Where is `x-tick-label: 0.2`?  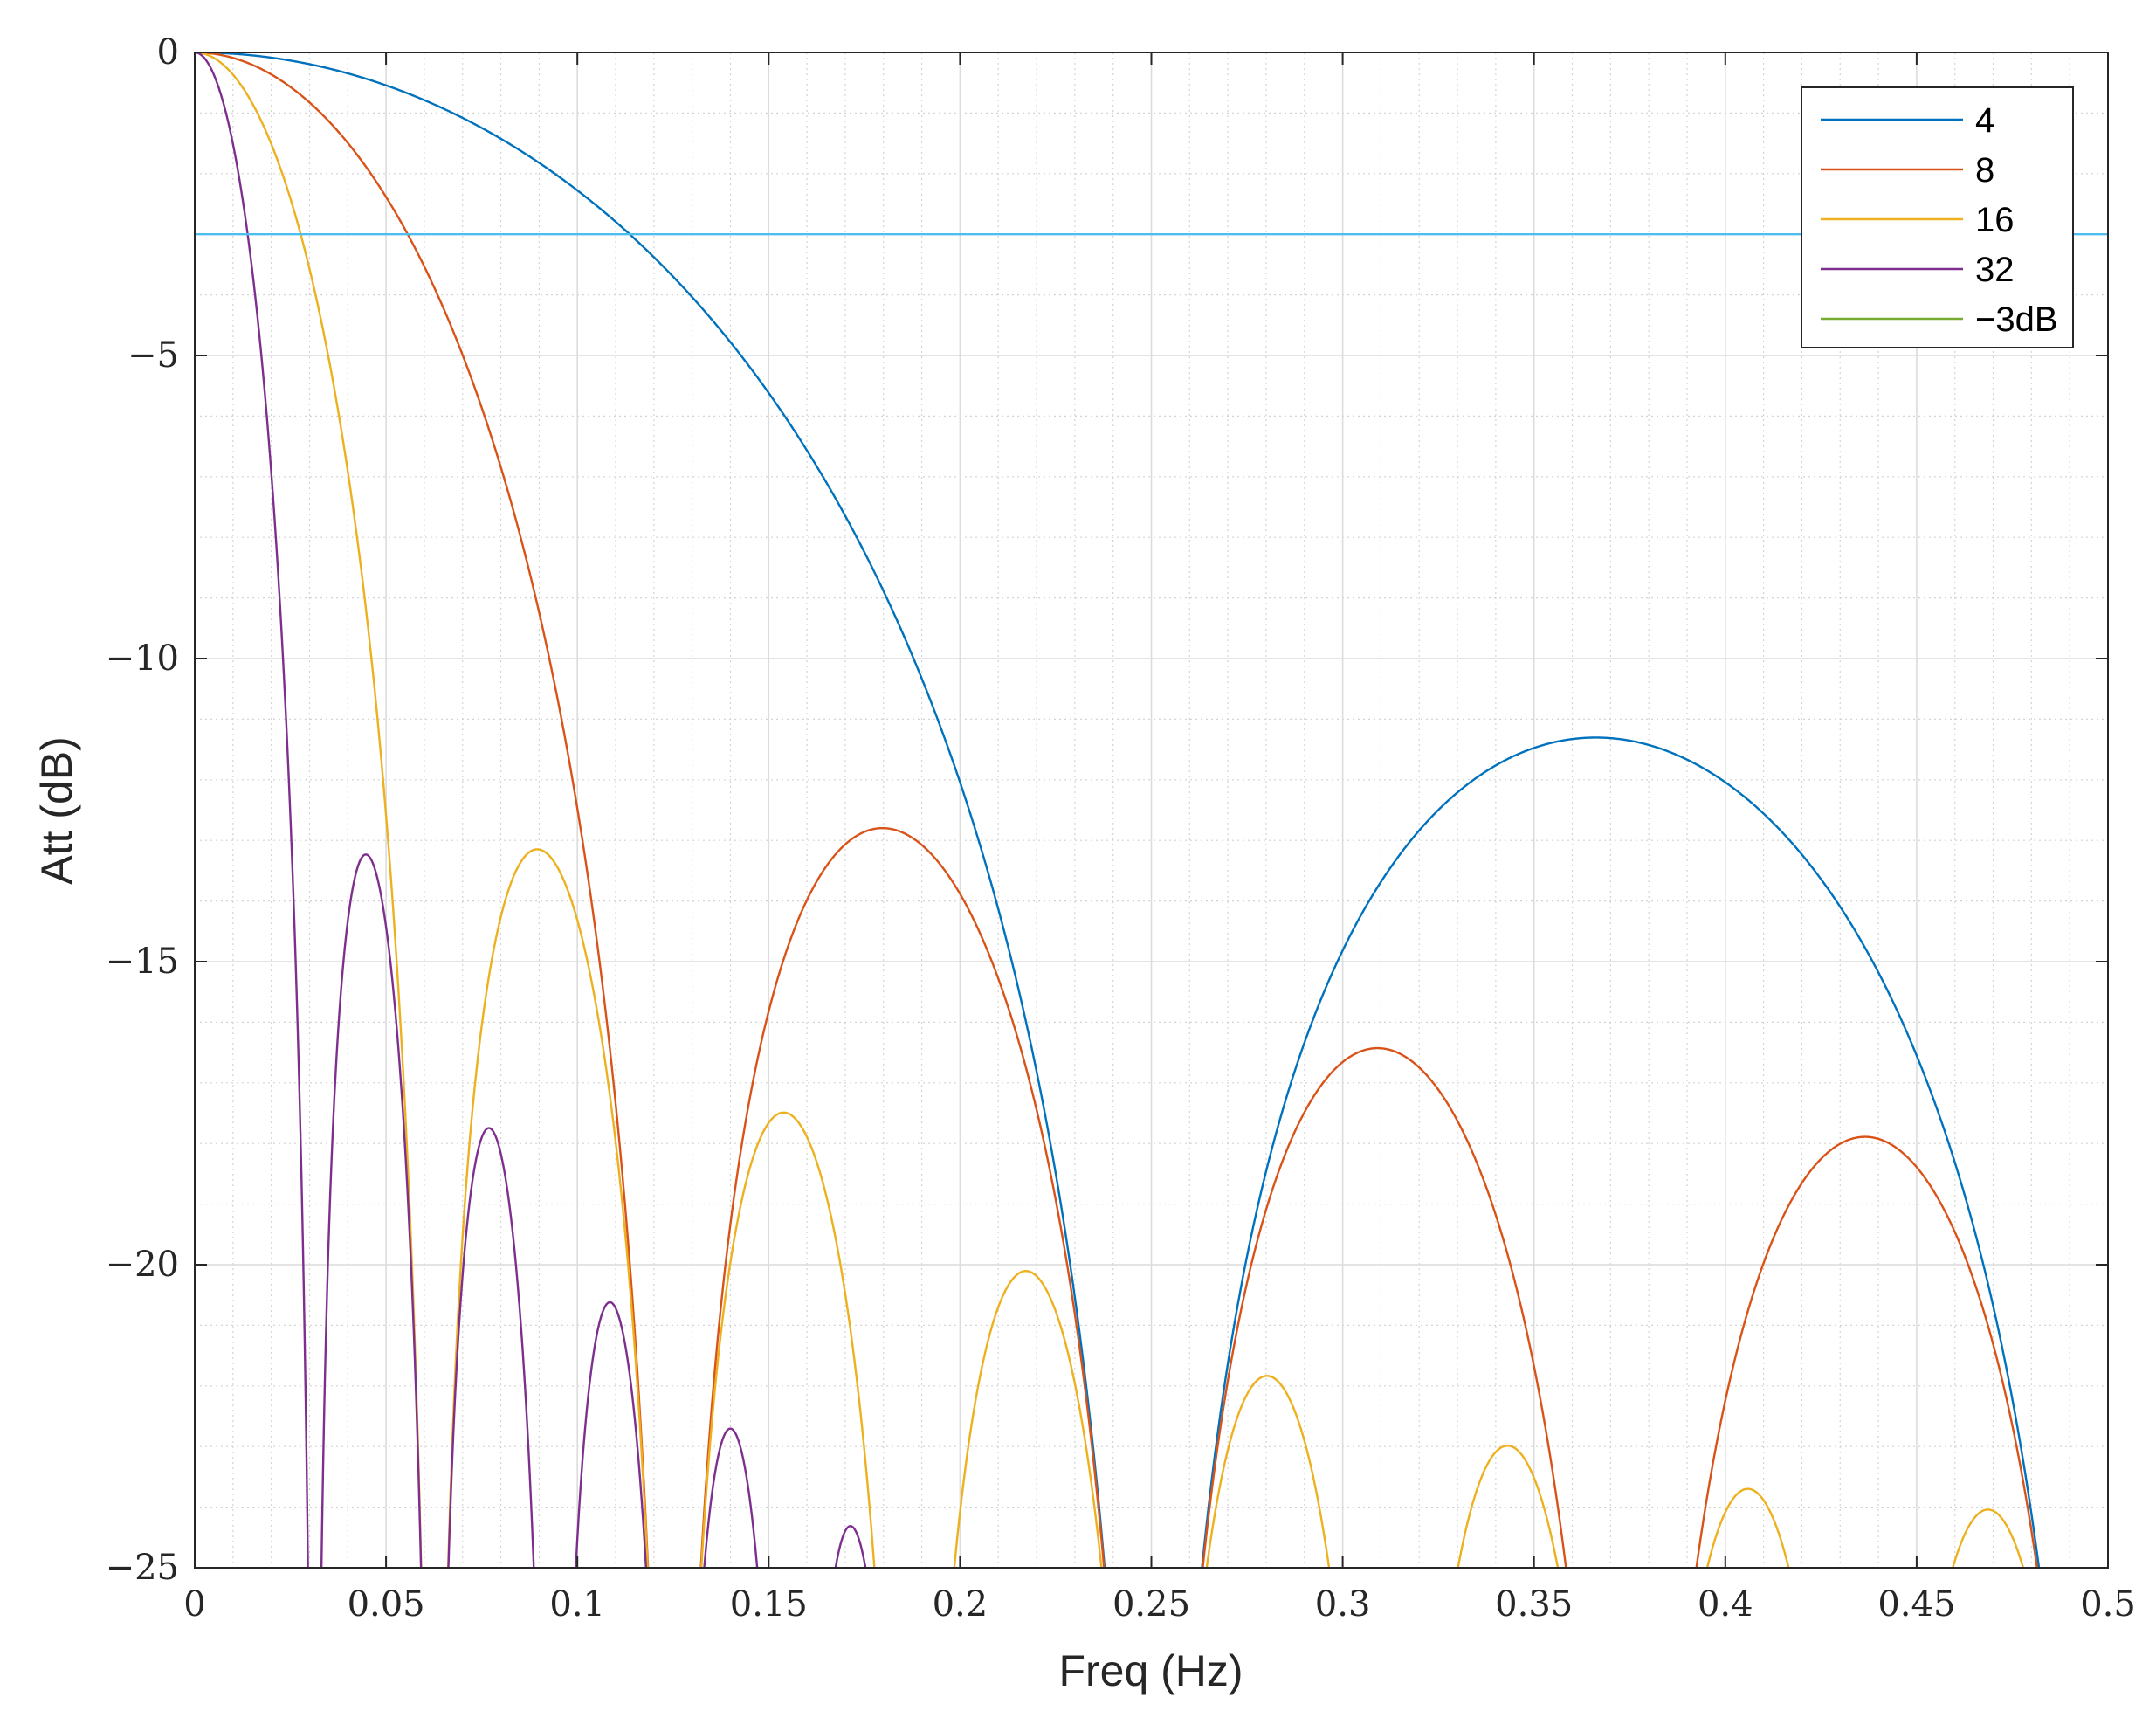
x-tick-label: 0.2 is located at coordinates (960, 1604).